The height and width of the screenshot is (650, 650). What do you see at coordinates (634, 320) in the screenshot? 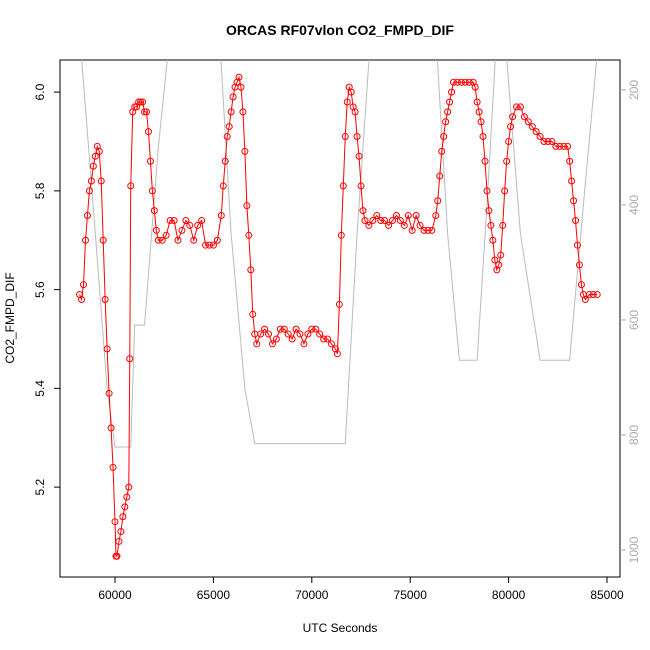
I see `y2-tick-label: 600` at bounding box center [634, 320].